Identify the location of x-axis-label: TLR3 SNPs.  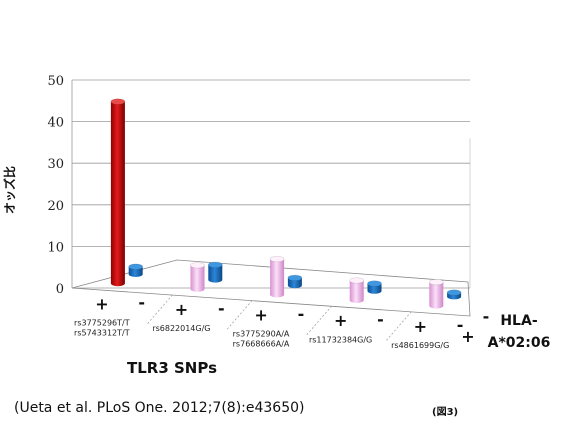
(172, 368).